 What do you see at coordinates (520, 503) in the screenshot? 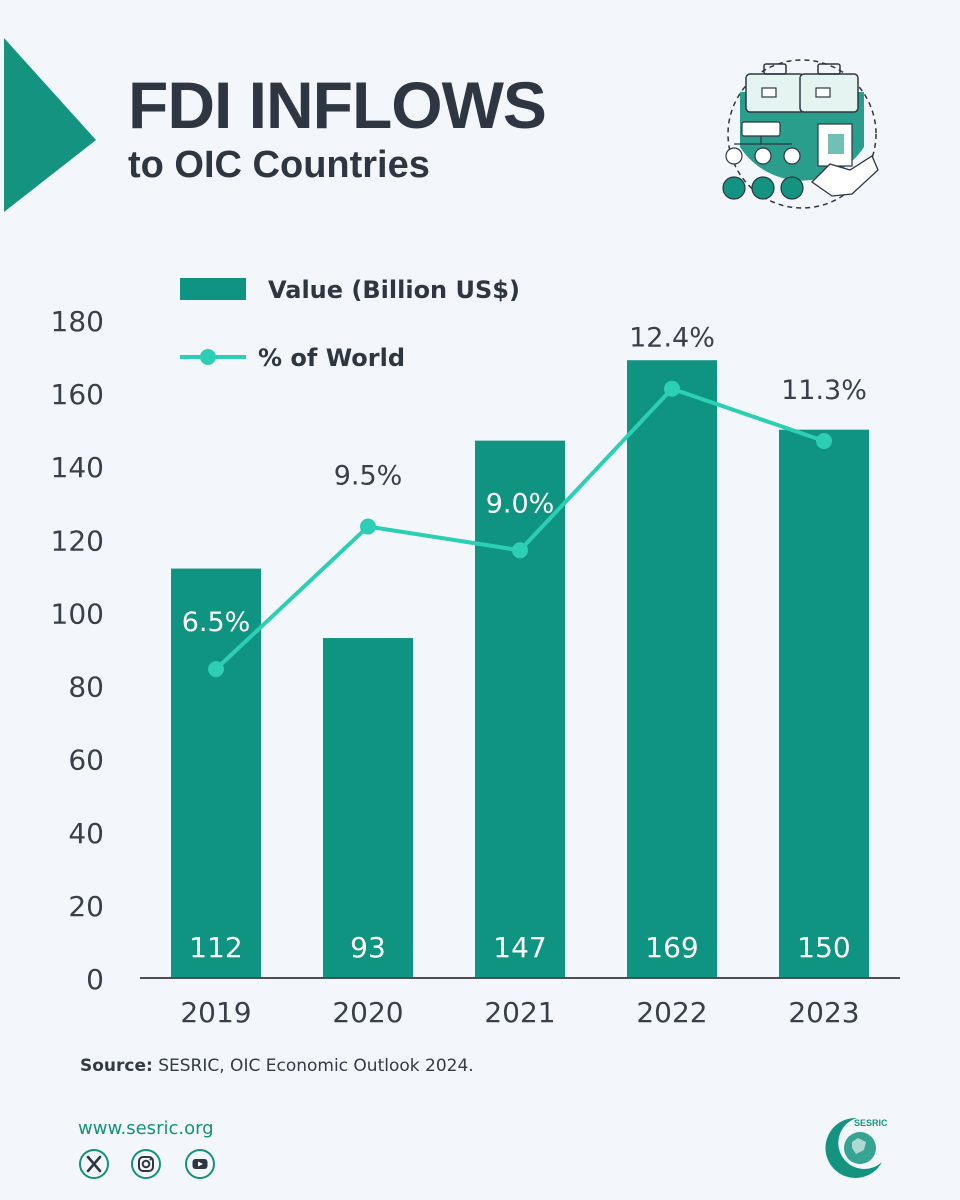
I see `percent-label: 9.0%` at bounding box center [520, 503].